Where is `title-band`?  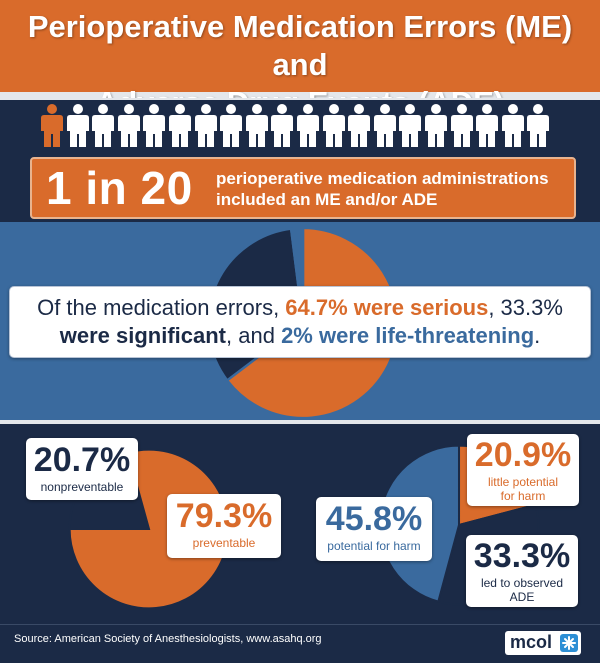 title-band is located at coordinates (300, 46).